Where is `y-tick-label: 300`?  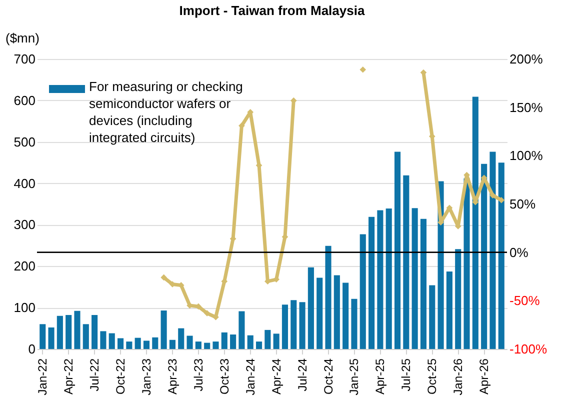
y-tick-label: 300 is located at coordinates (25, 224).